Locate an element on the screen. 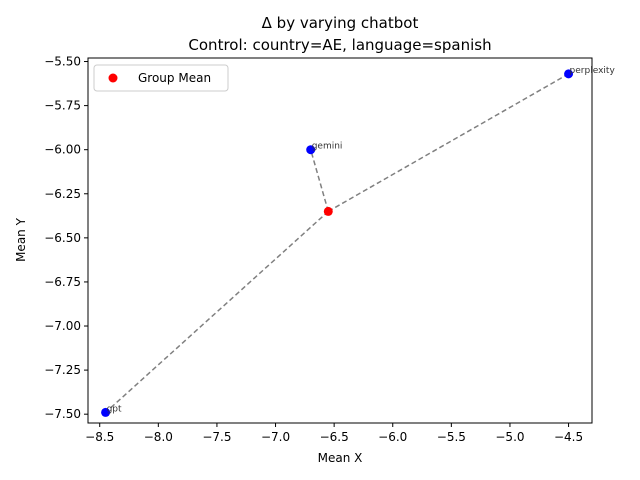 The width and height of the screenshot is (640, 480). legend-label: Group Mean is located at coordinates (174, 78).